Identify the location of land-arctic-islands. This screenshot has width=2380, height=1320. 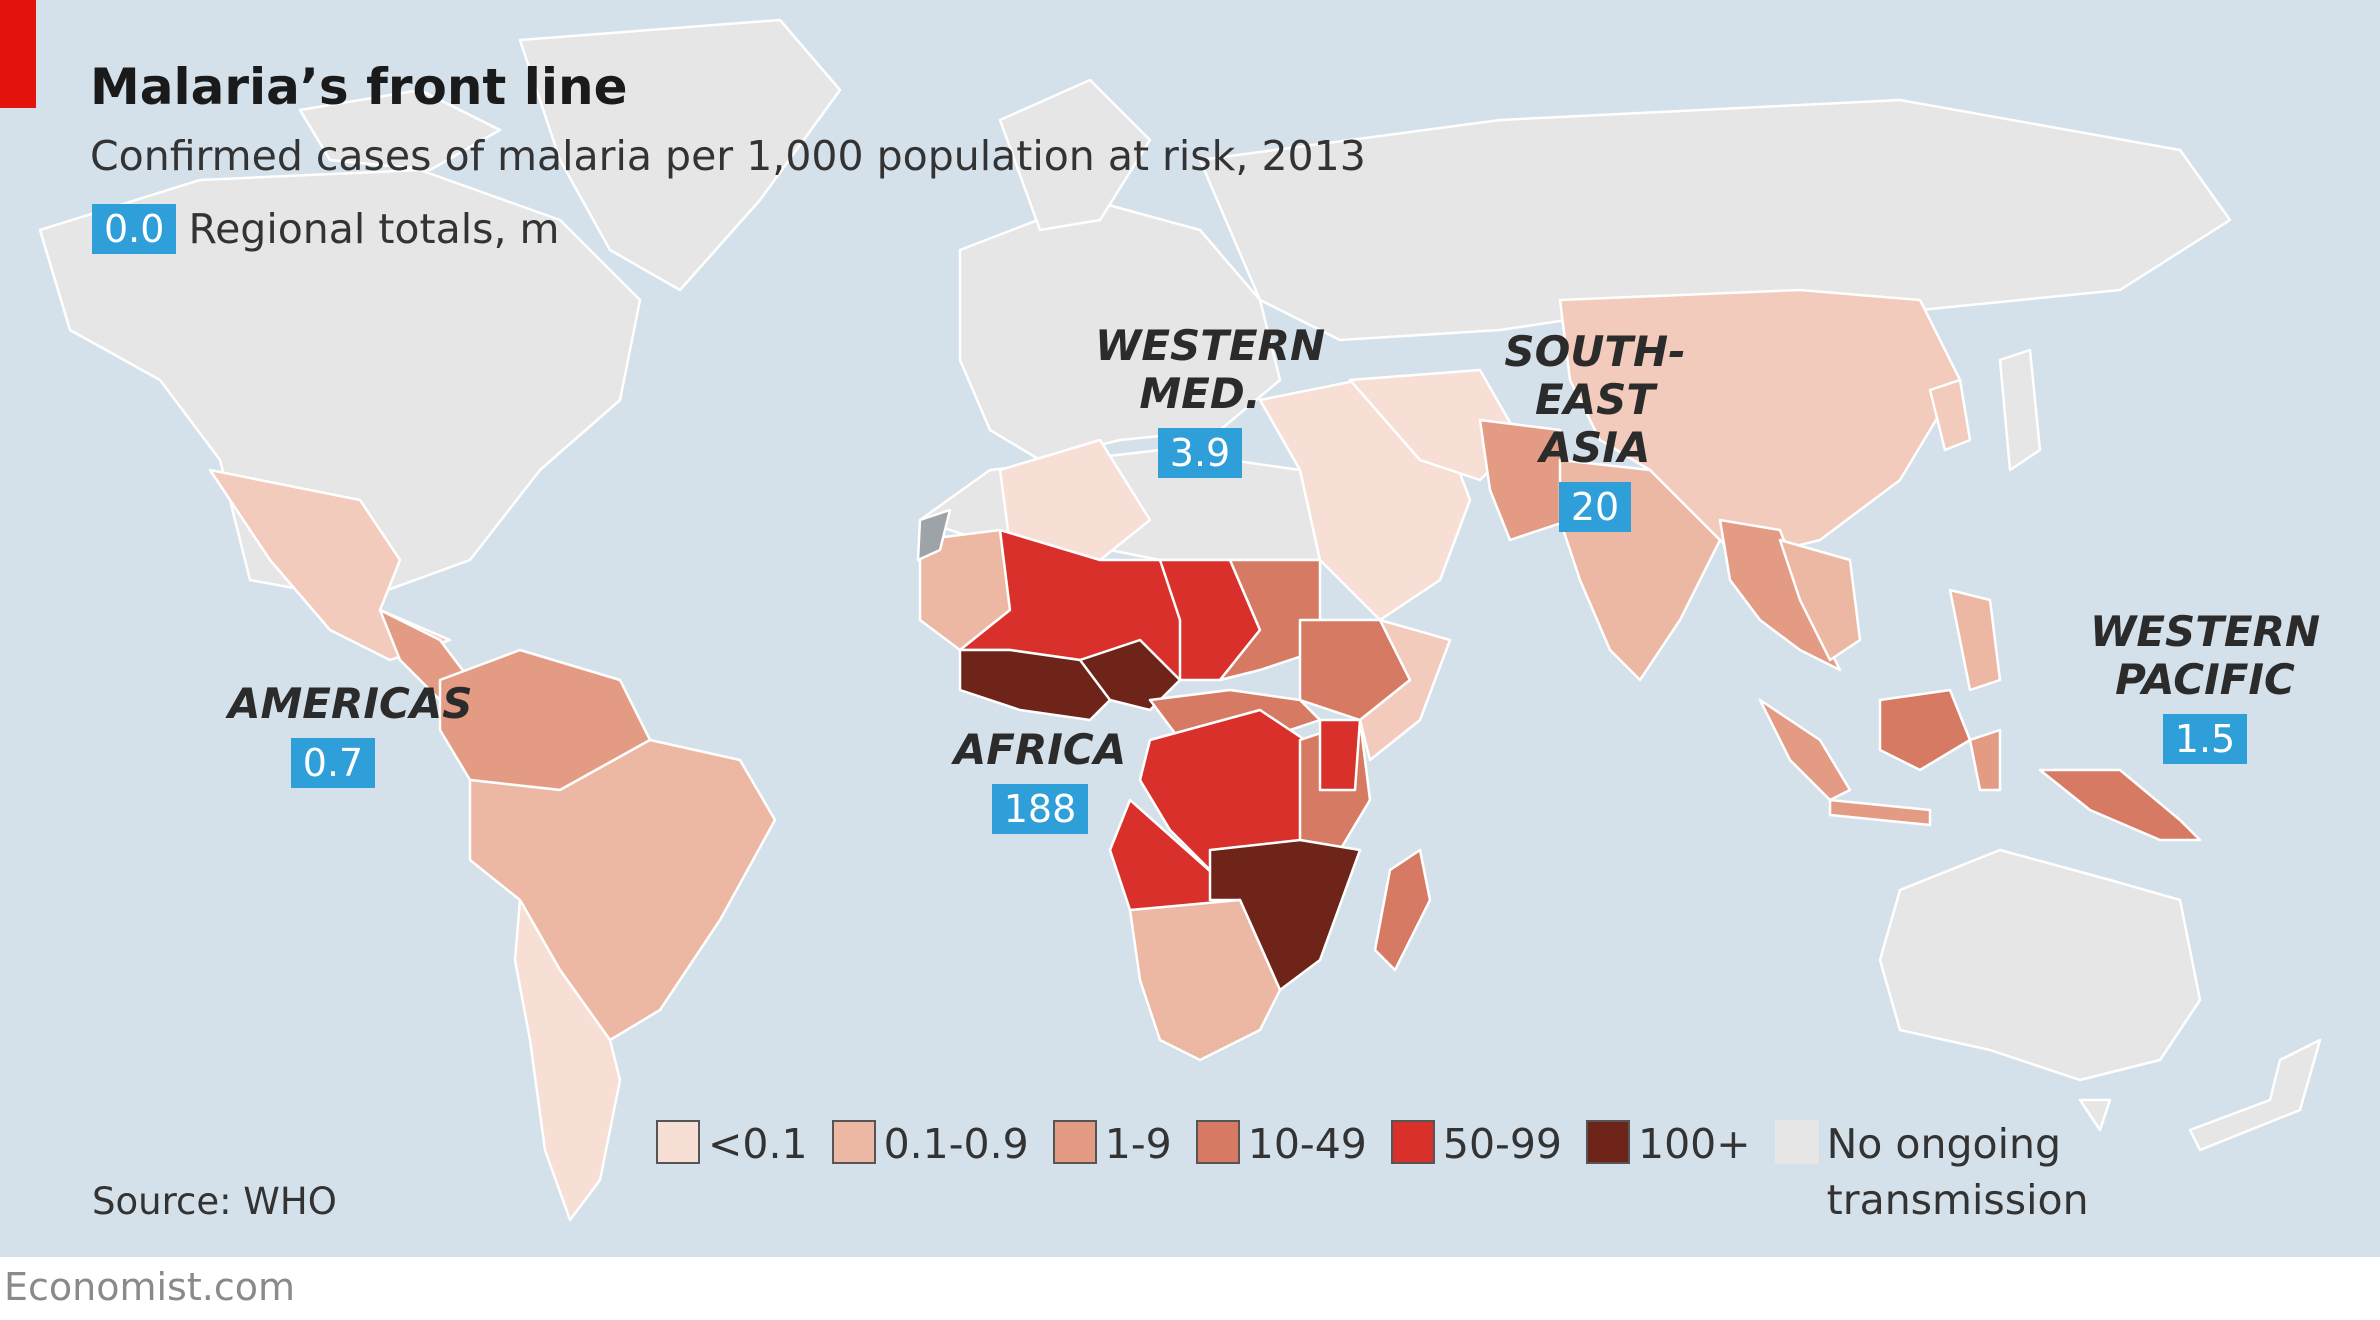
(400, 130).